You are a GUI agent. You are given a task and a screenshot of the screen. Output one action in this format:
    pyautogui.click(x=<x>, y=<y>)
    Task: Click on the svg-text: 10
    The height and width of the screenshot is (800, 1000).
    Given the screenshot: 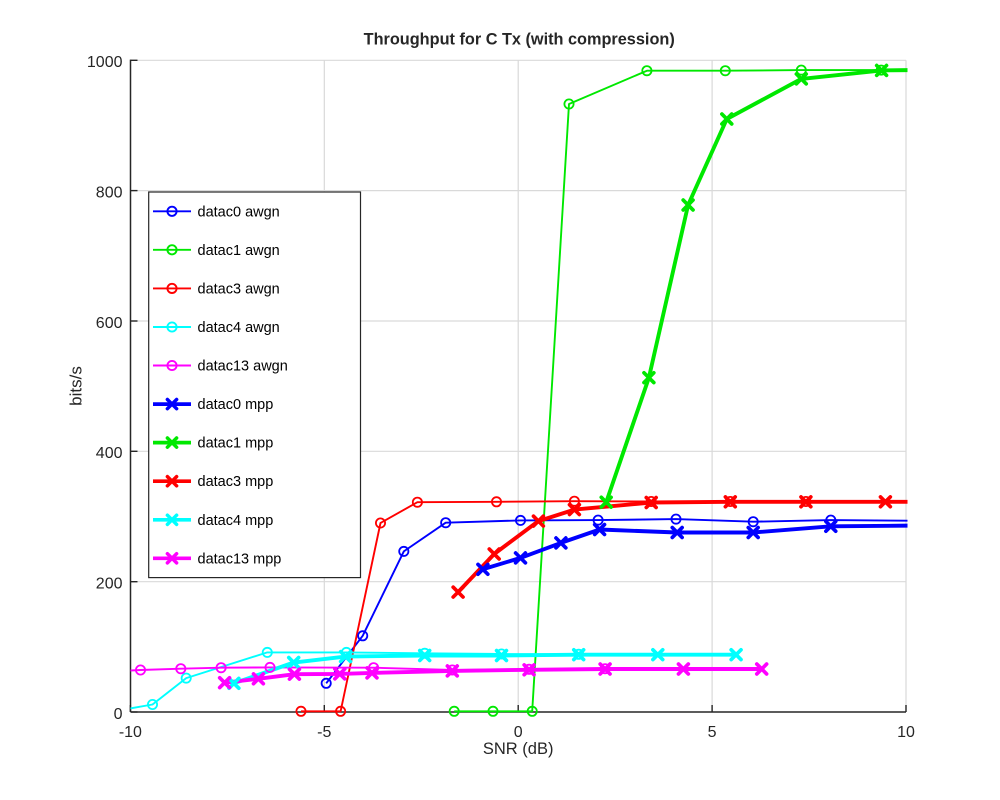 What is the action you would take?
    pyautogui.click(x=906, y=732)
    